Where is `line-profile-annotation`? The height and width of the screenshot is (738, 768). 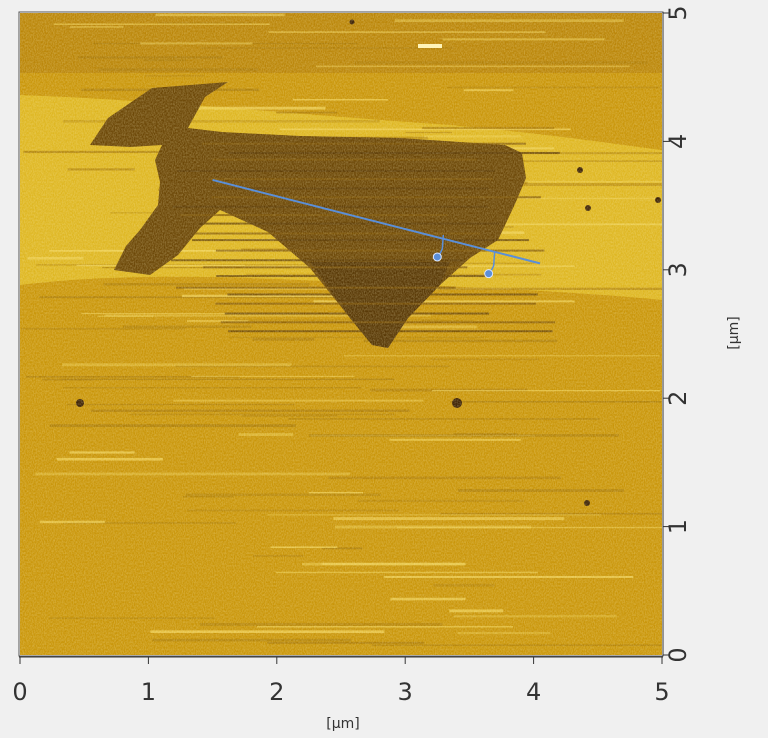
line-profile-annotation is located at coordinates (376, 228).